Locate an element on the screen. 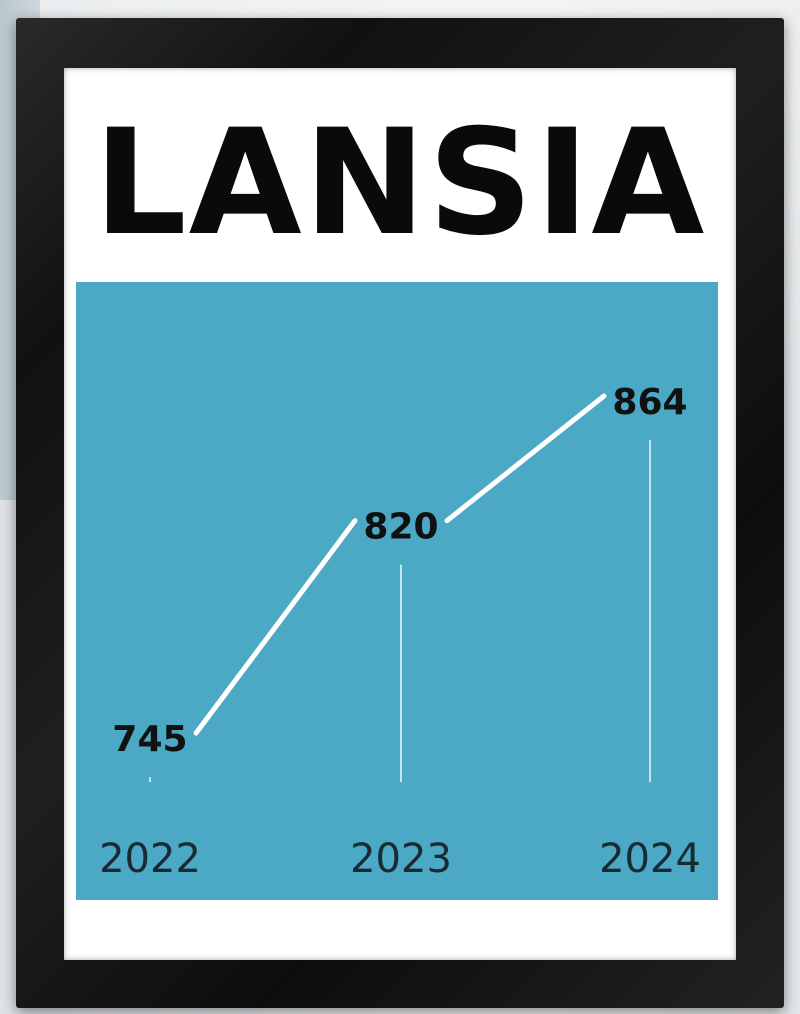 This screenshot has width=800, height=1014. x-tick-label-2024: 2024 is located at coordinates (650, 859).